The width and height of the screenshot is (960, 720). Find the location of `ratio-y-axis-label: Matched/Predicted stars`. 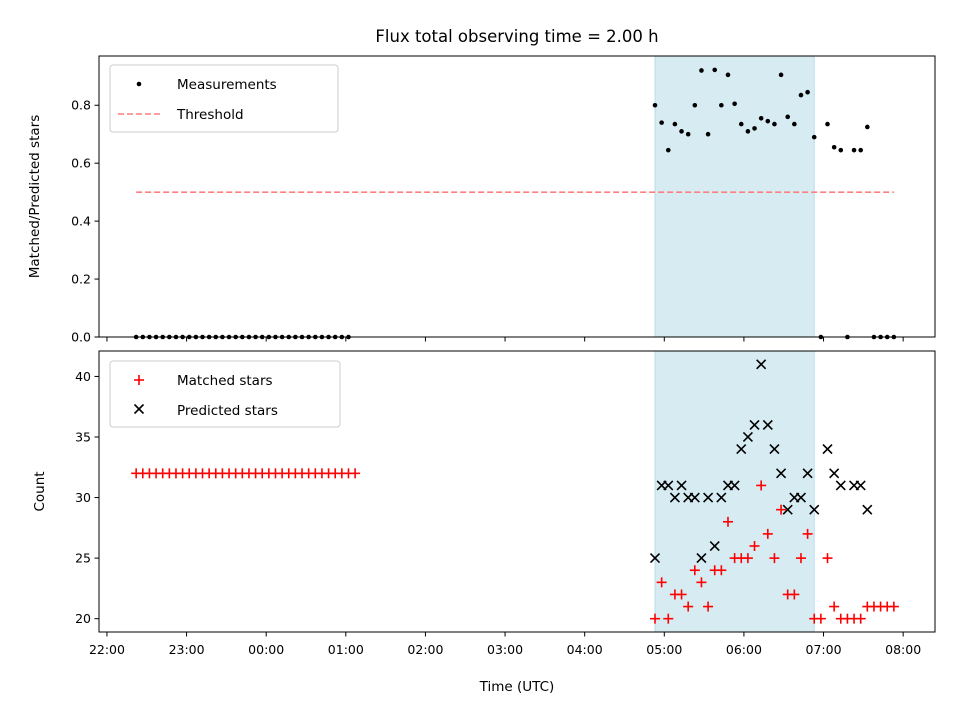

ratio-y-axis-label: Matched/Predicted stars is located at coordinates (35, 196).